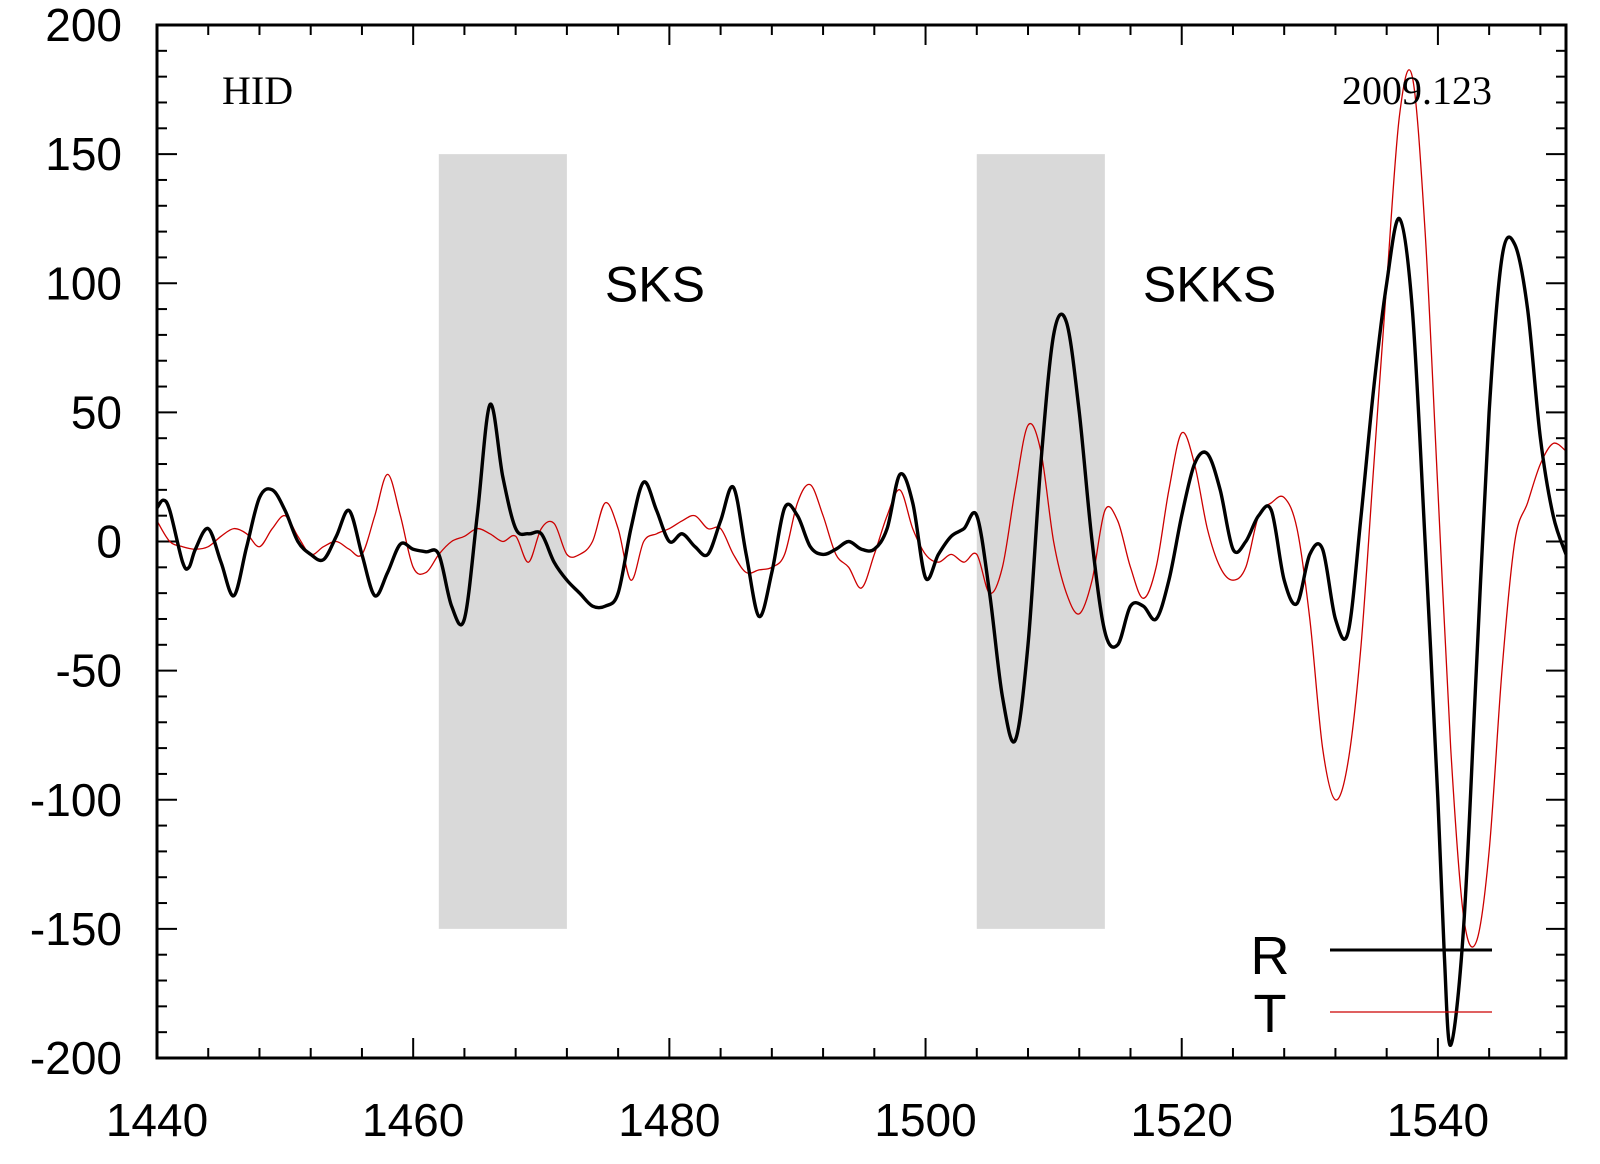 The height and width of the screenshot is (1164, 1600). Describe the element at coordinates (83, 283) in the screenshot. I see `y-tick-label: 100` at that location.